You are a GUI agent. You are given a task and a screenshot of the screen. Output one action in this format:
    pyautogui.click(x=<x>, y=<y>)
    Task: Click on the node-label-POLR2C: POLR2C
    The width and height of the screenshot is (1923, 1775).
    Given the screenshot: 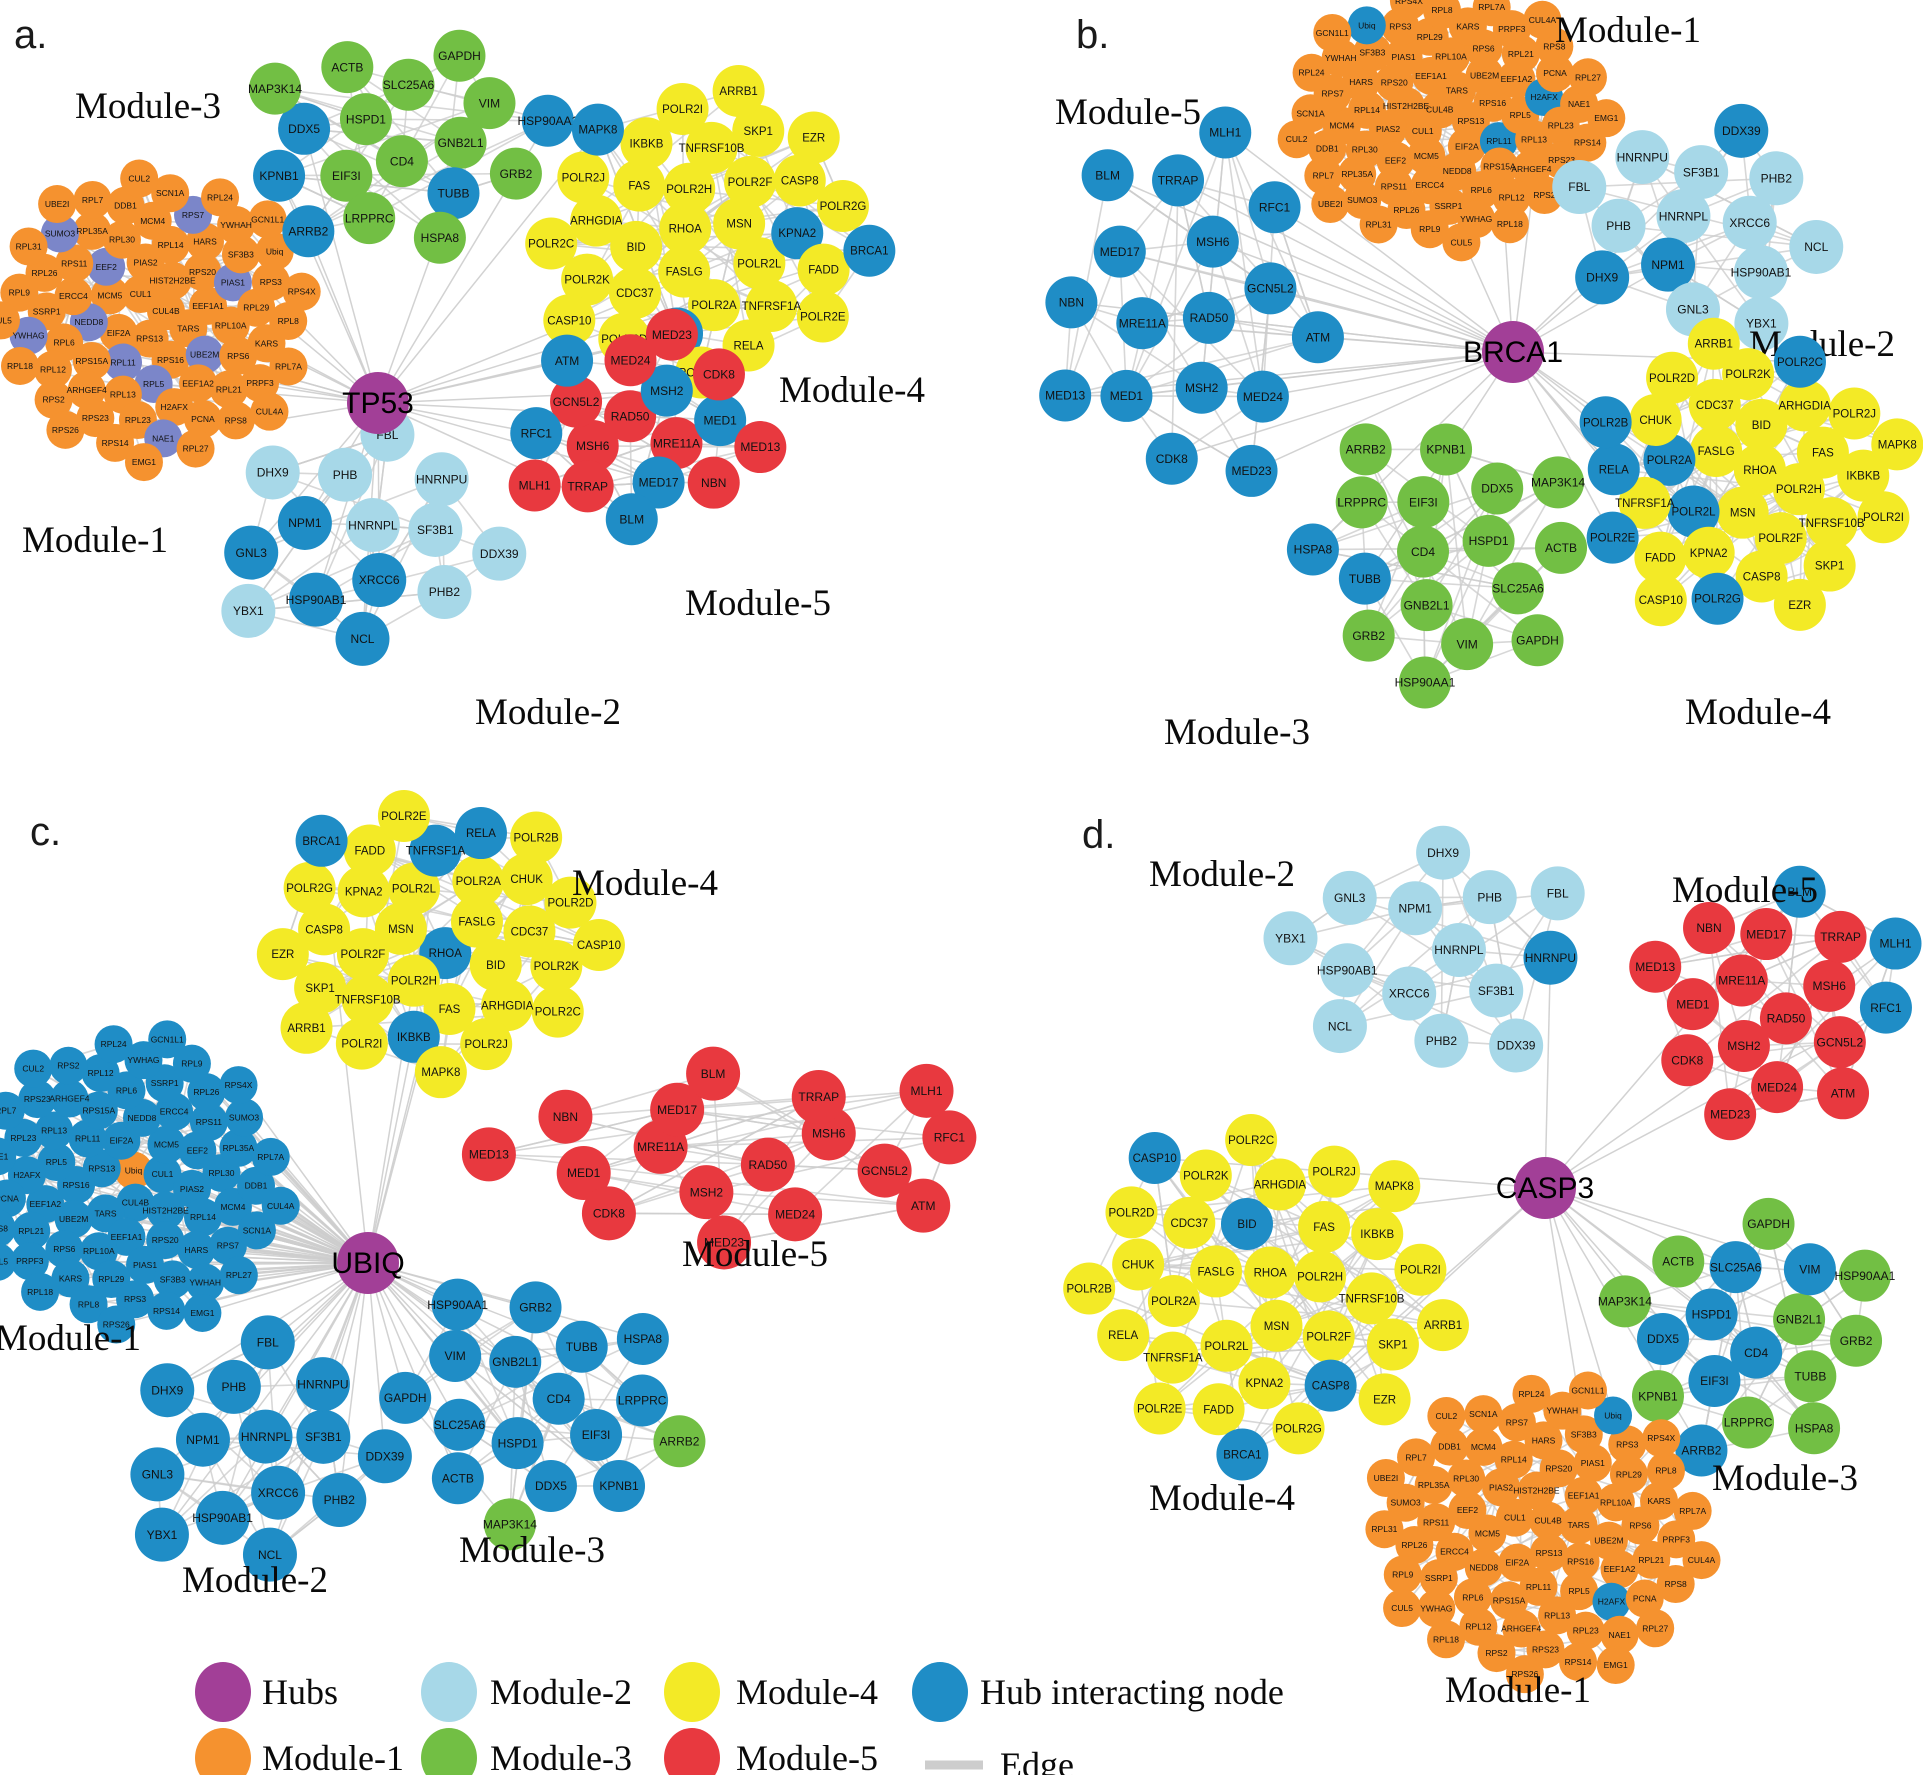 What is the action you would take?
    pyautogui.click(x=551, y=245)
    